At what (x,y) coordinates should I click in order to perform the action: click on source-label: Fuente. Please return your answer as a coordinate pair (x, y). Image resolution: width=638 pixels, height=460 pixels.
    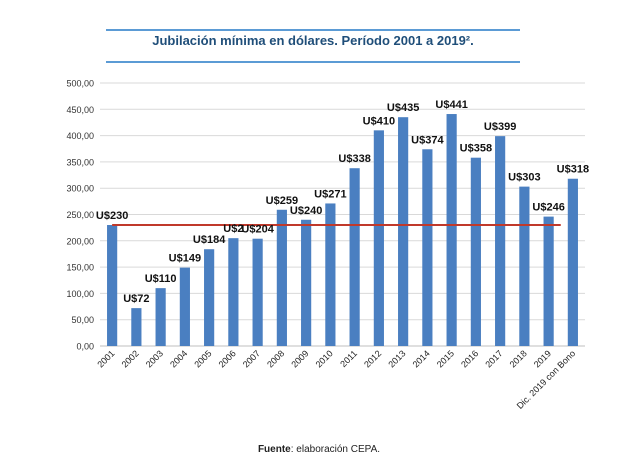
    Looking at the image, I should click on (274, 449).